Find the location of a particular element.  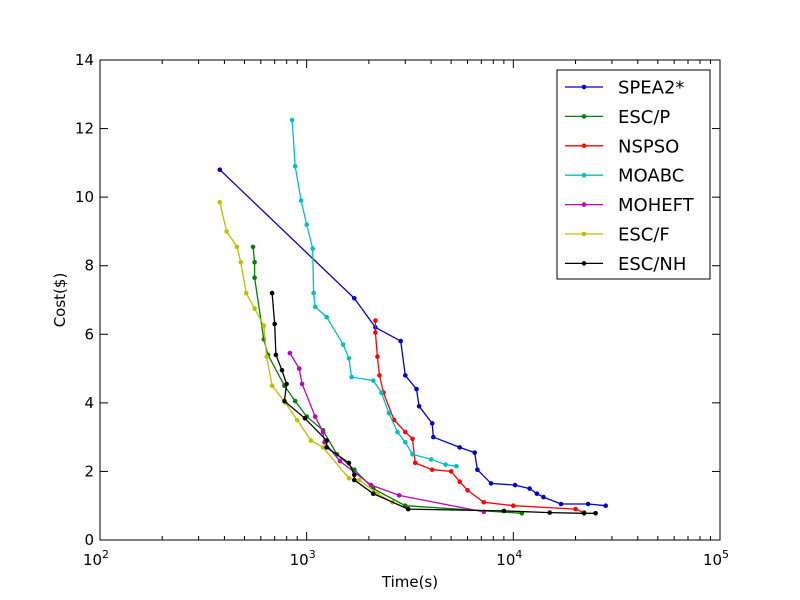

legend-label: ESC/P is located at coordinates (644, 117).